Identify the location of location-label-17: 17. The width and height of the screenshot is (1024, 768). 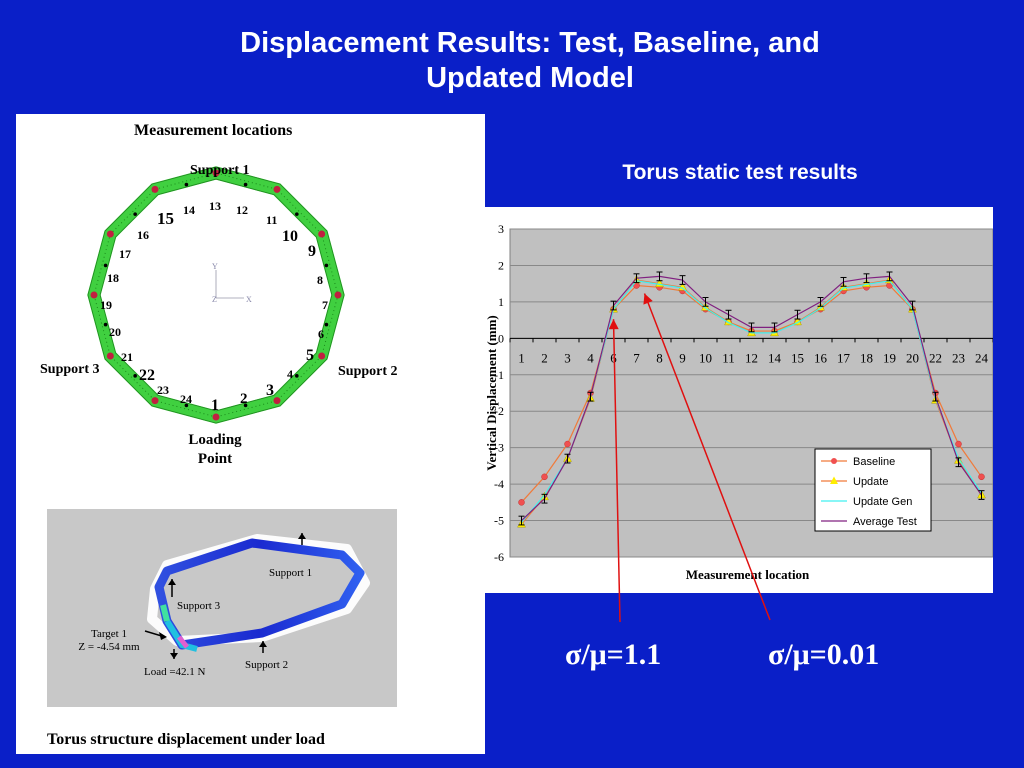
(125, 254).